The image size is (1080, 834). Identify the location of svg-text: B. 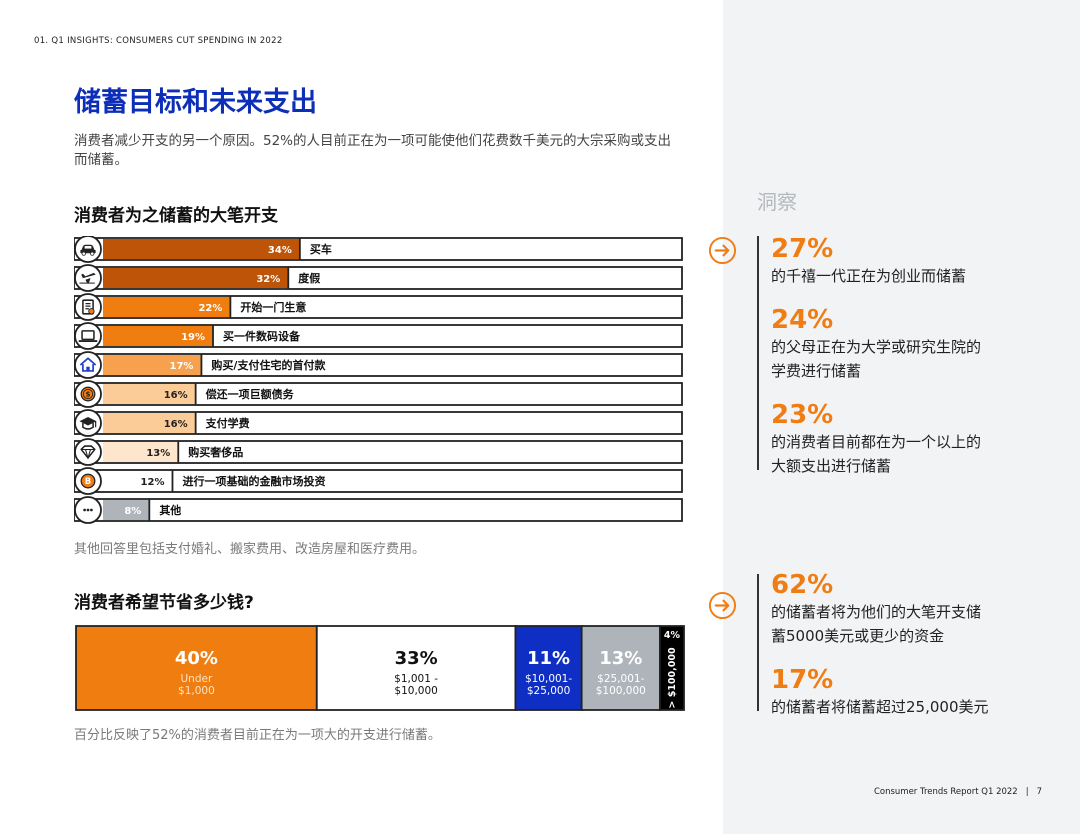
(88, 482).